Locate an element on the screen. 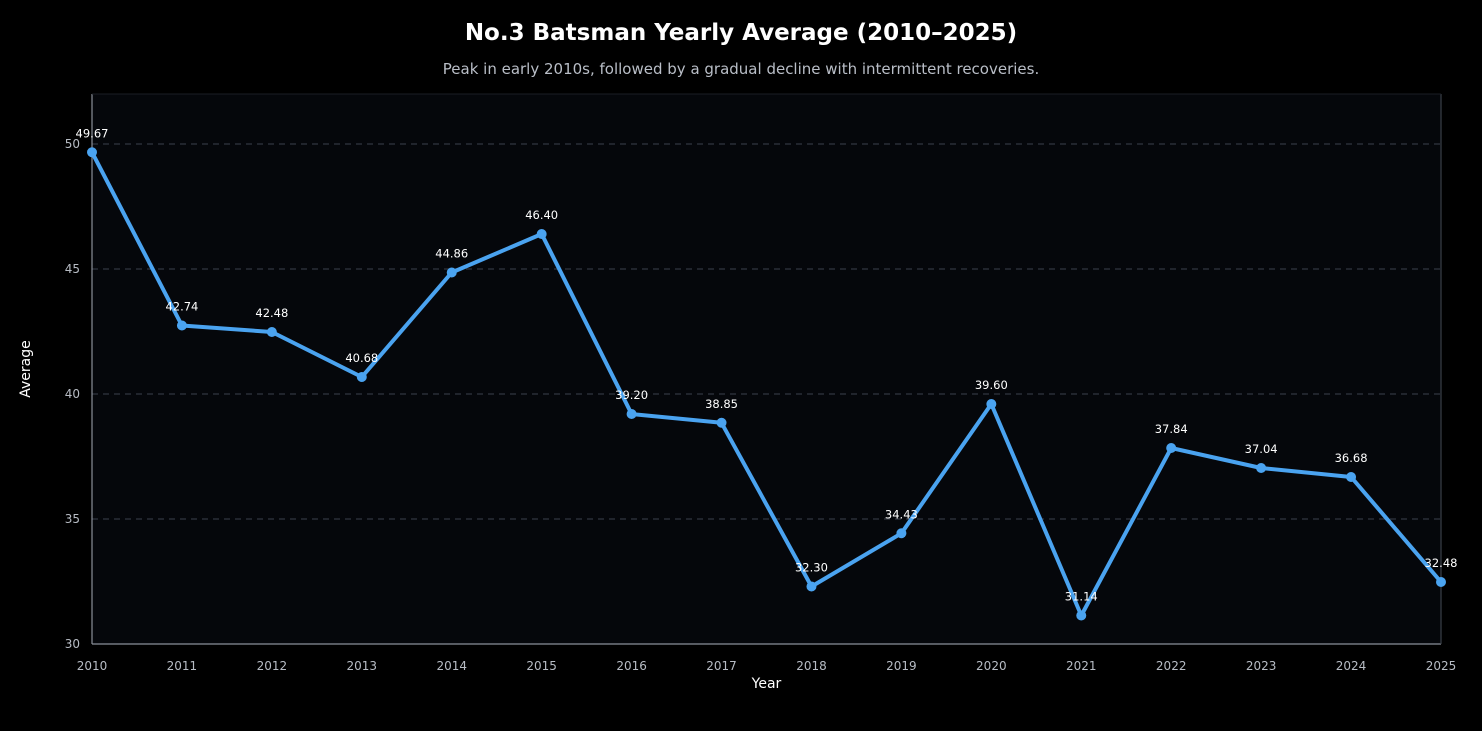  x-tick-label: 2017 is located at coordinates (721, 666).